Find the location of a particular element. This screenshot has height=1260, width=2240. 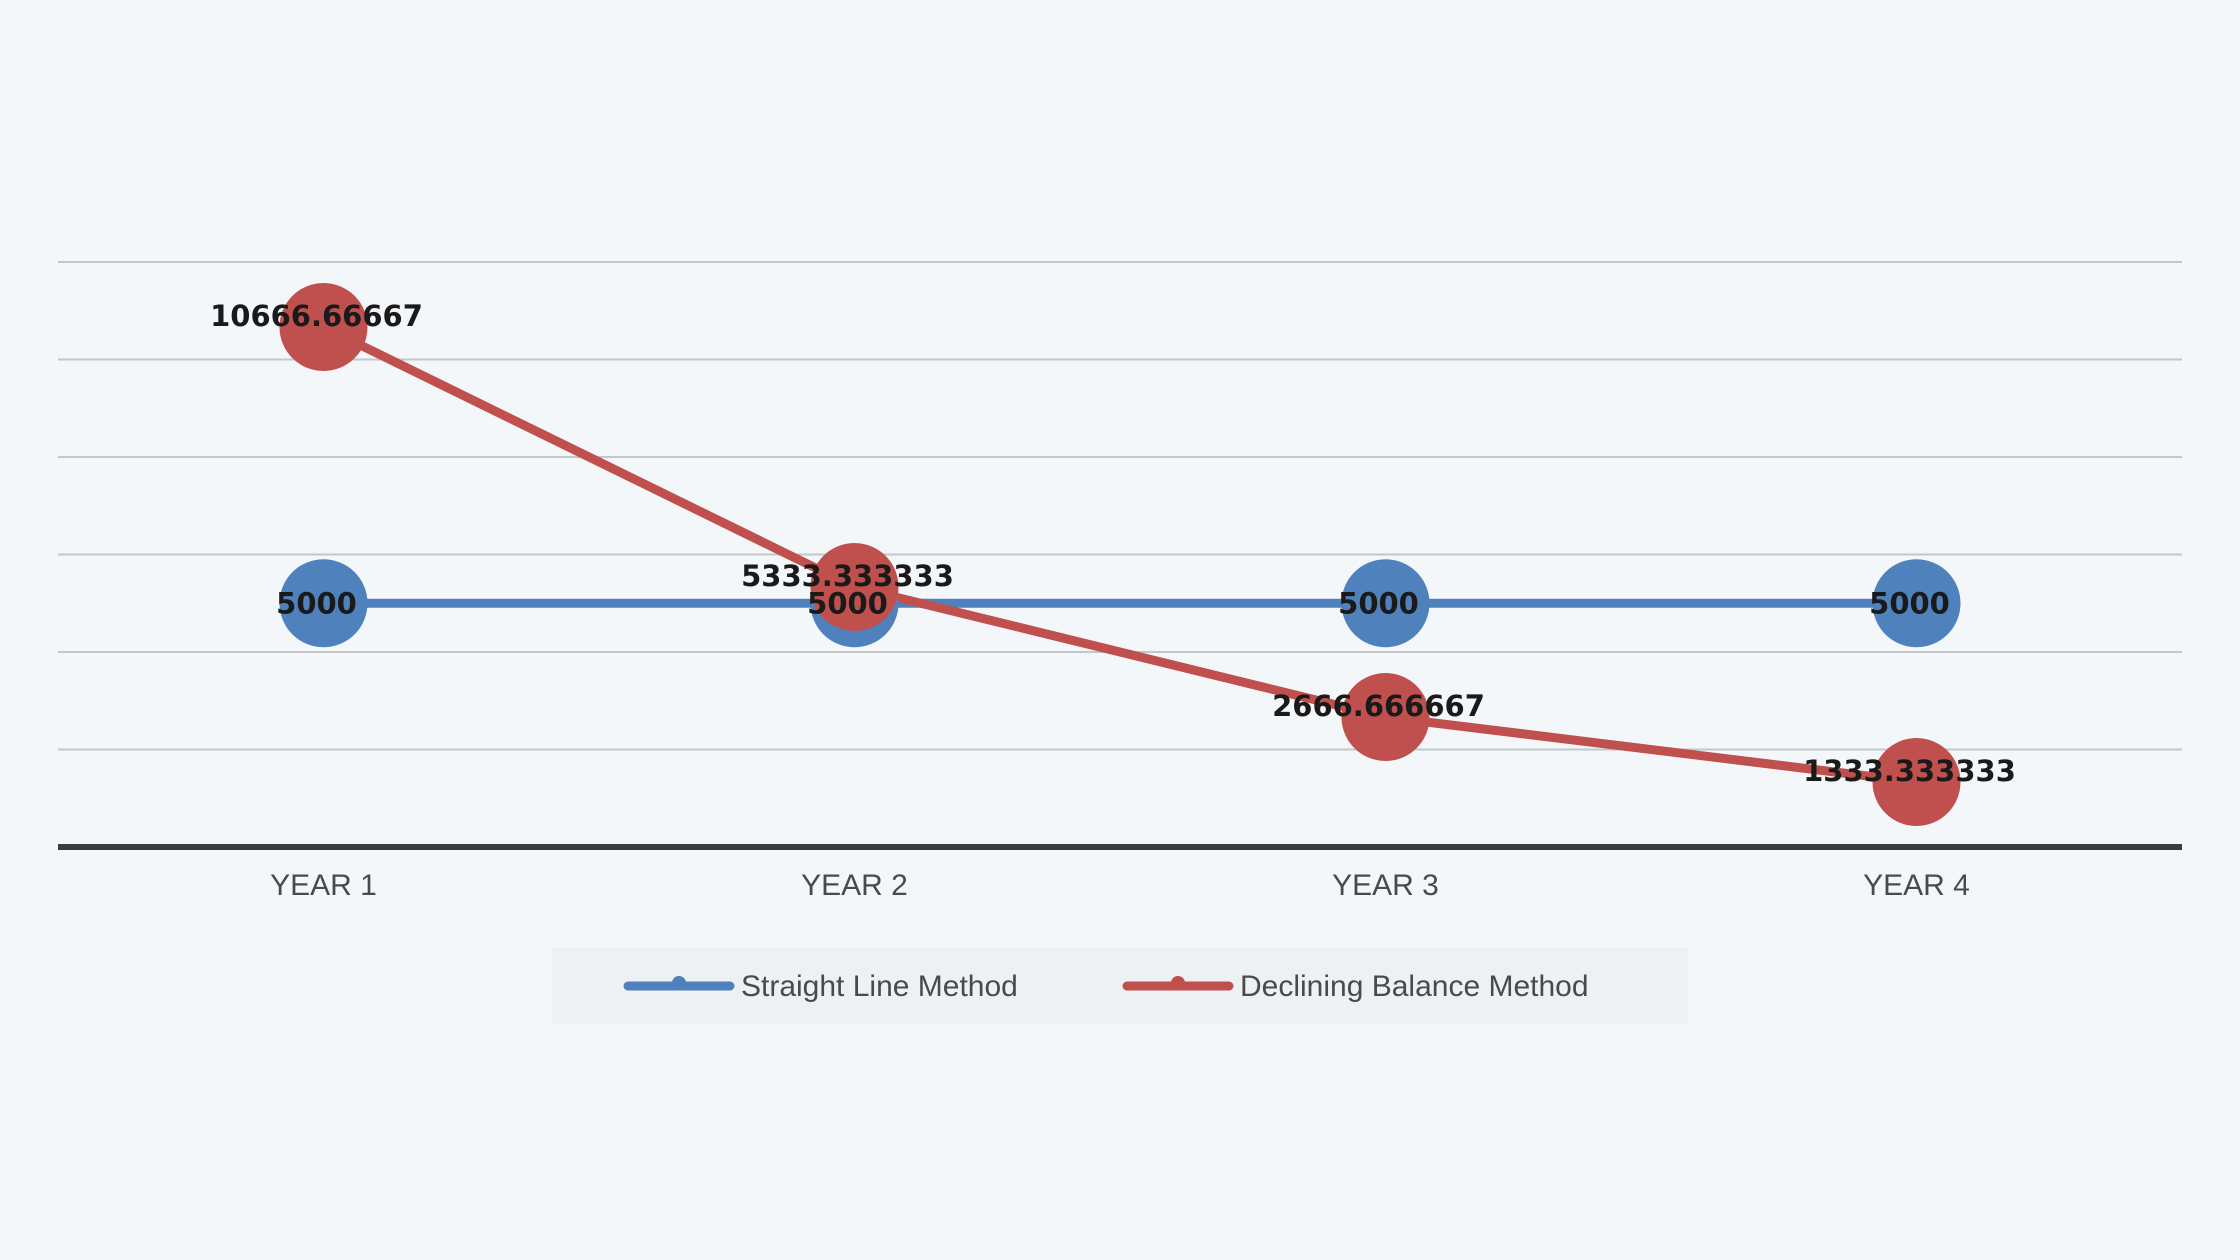

data-label: 2666.666667 is located at coordinates (1378, 706).